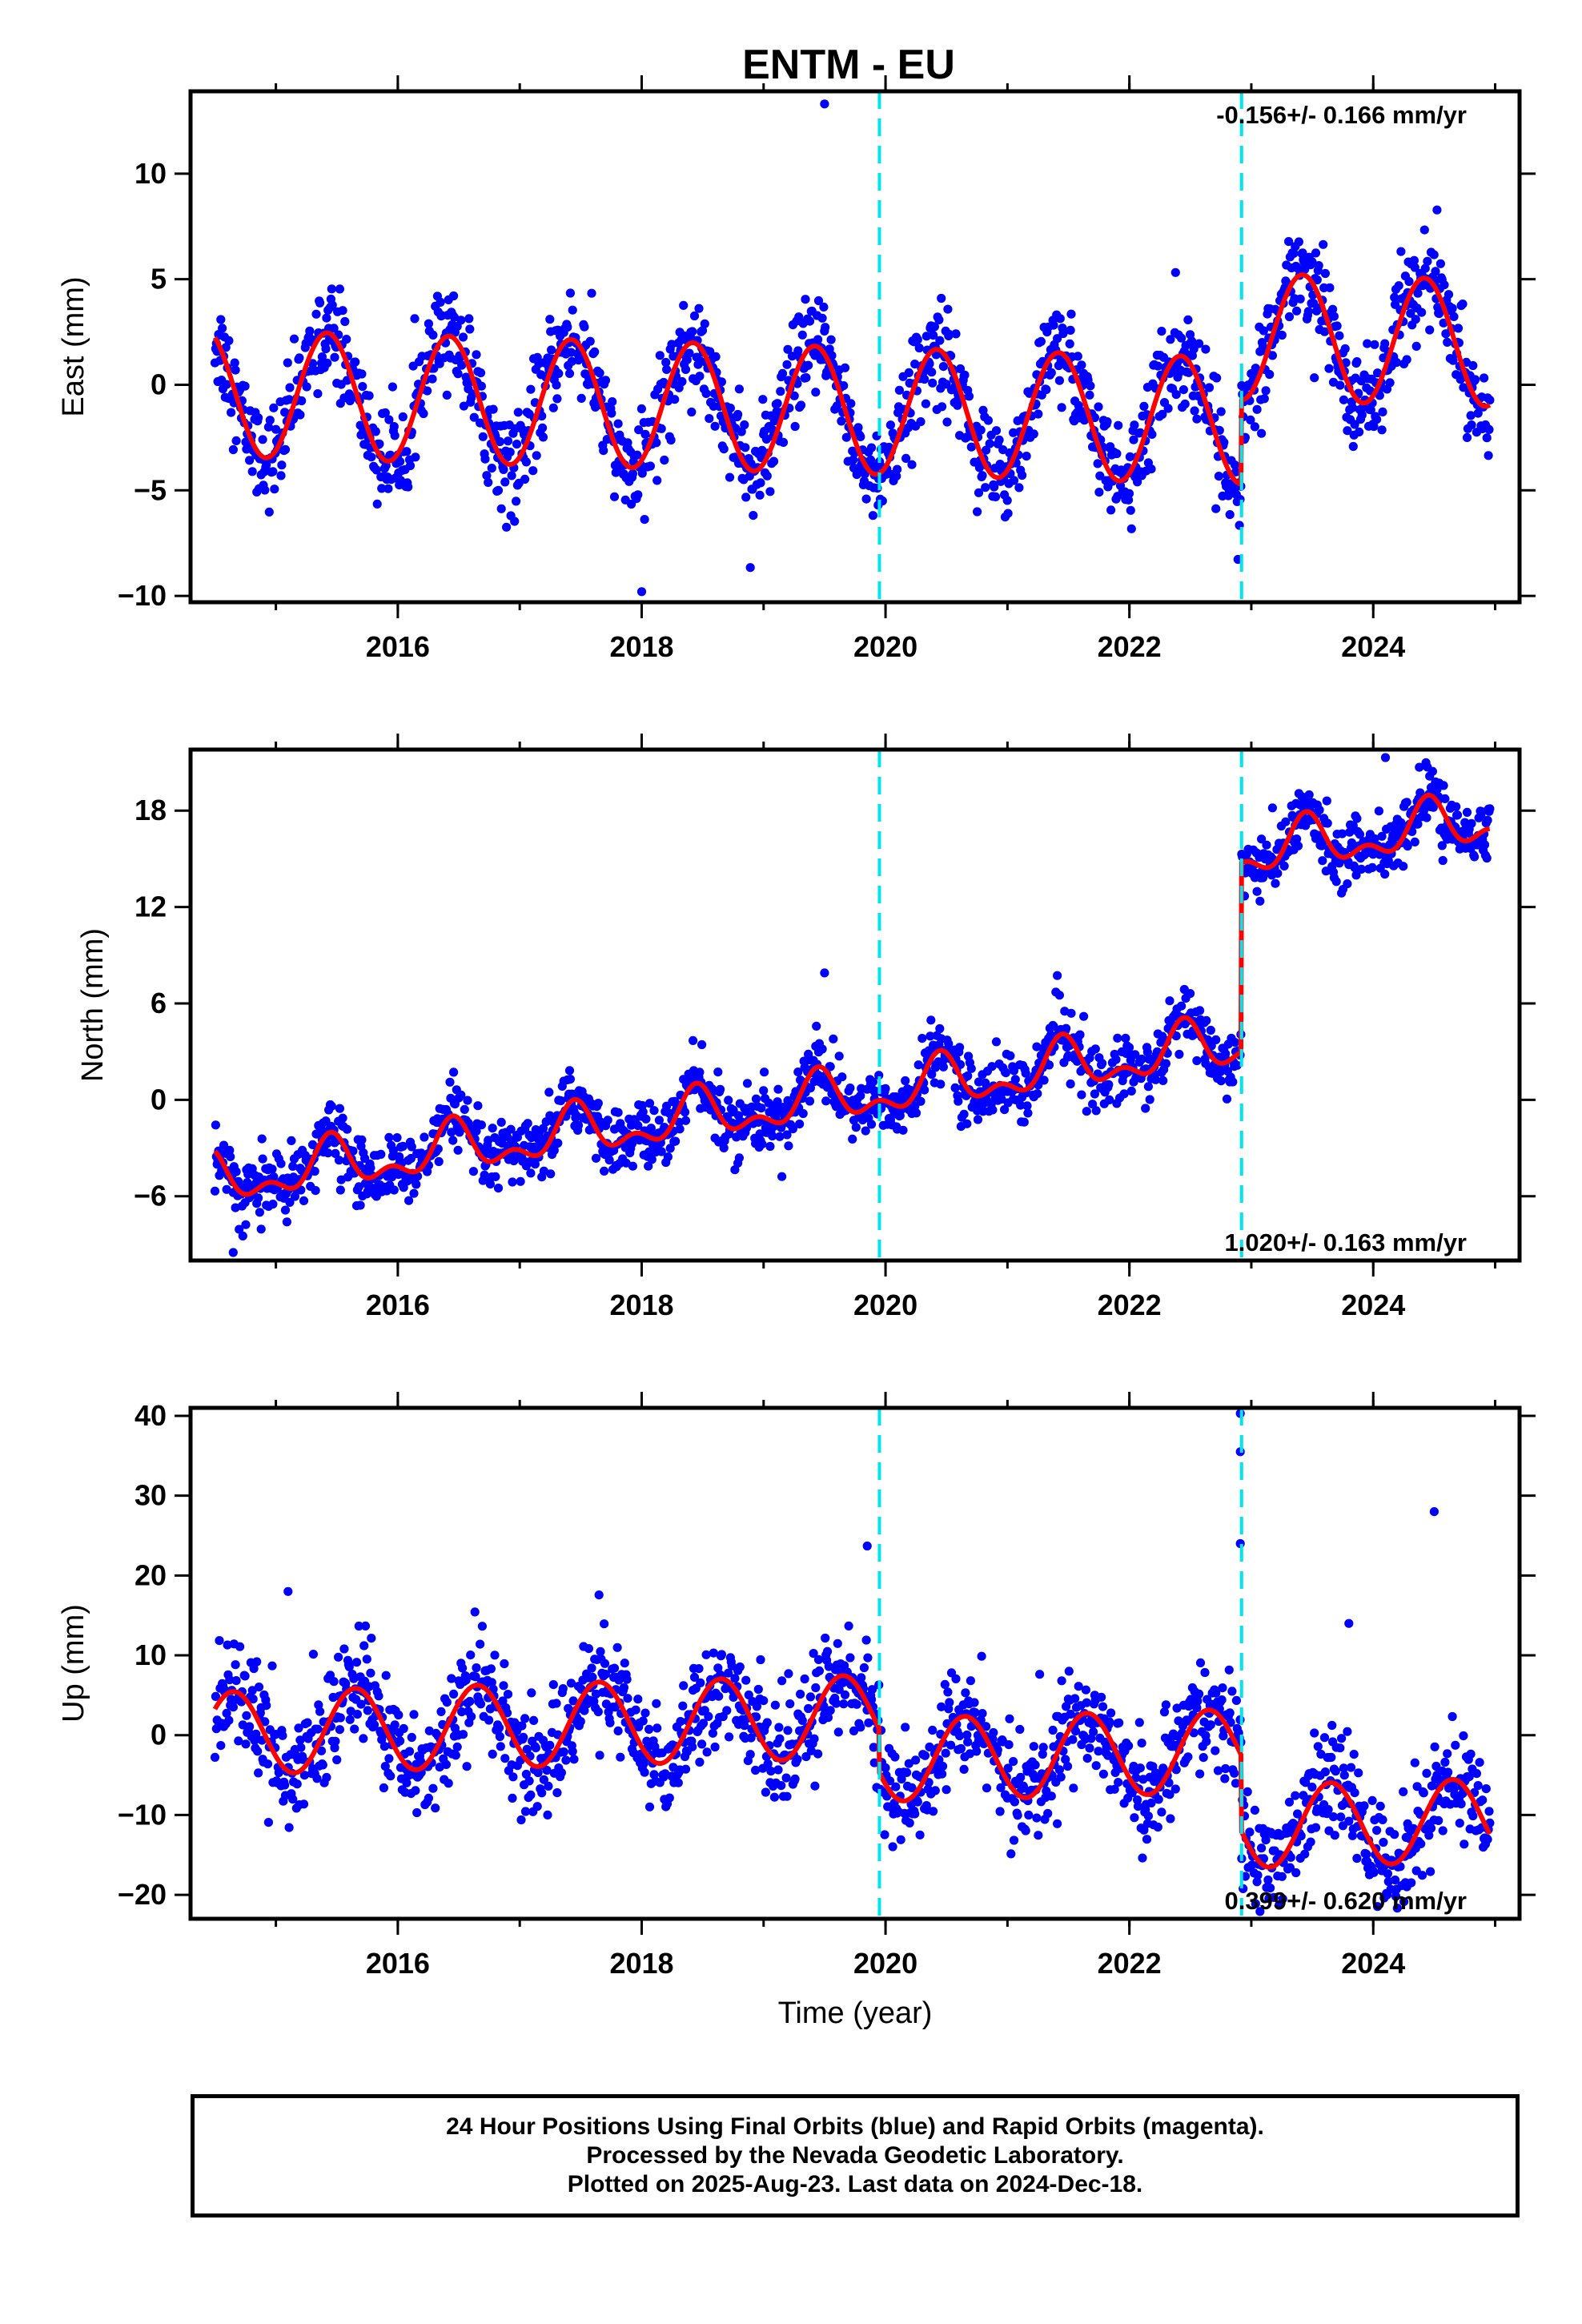  Describe the element at coordinates (159, 384) in the screenshot. I see `east-y-tick-label: 0` at that location.